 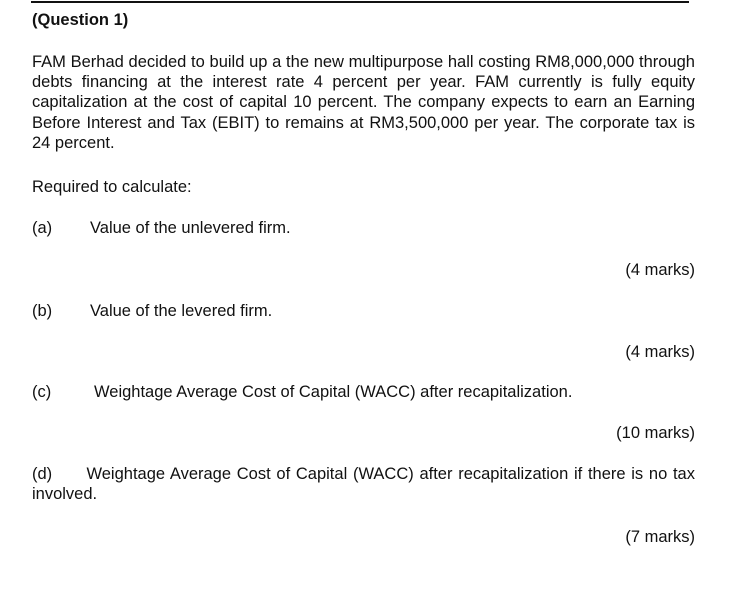 What do you see at coordinates (660, 537) in the screenshot?
I see `part-d-marks: (7 marks)` at bounding box center [660, 537].